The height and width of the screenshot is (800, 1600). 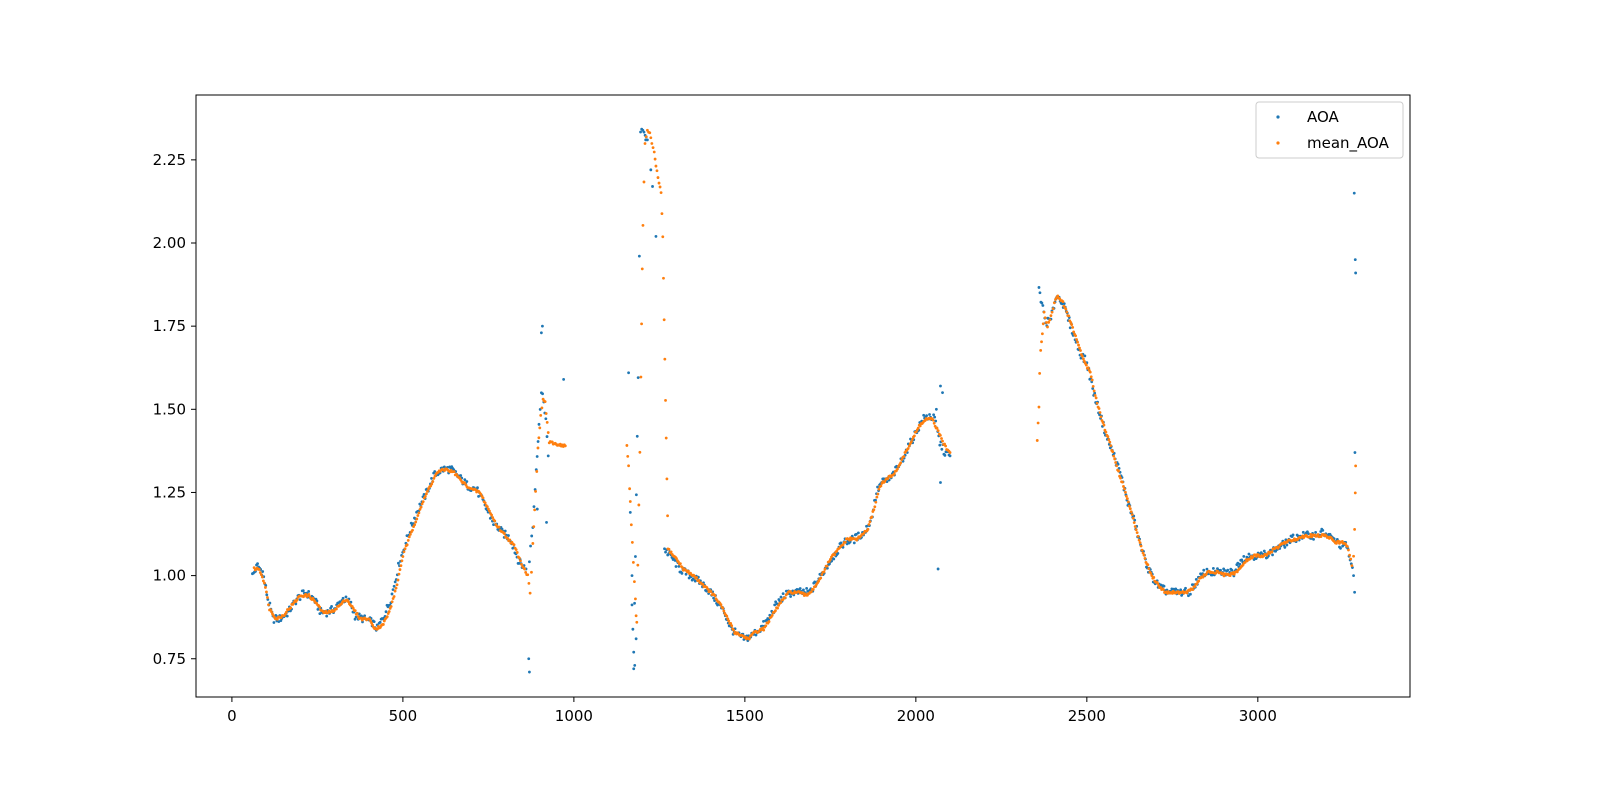 I want to click on x-tick-label: 1500, so click(x=745, y=716).